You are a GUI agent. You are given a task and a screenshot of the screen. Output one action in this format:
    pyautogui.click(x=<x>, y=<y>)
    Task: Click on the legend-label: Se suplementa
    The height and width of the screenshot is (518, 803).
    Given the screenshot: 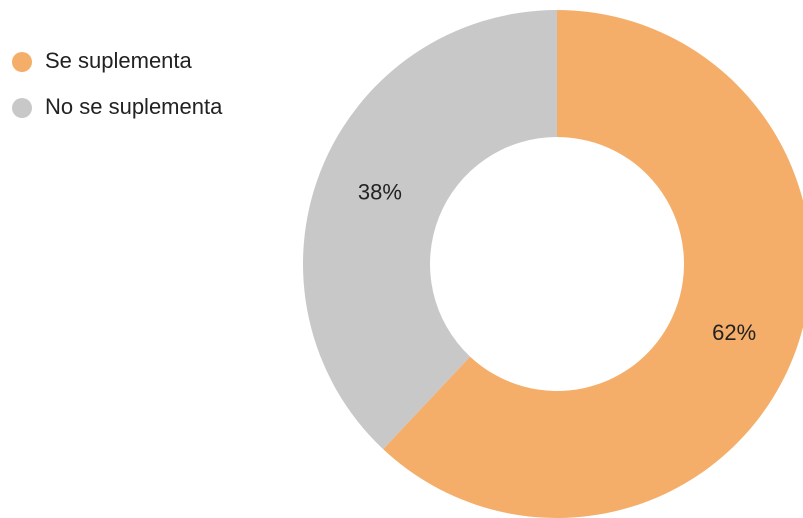 What is the action you would take?
    pyautogui.click(x=119, y=60)
    